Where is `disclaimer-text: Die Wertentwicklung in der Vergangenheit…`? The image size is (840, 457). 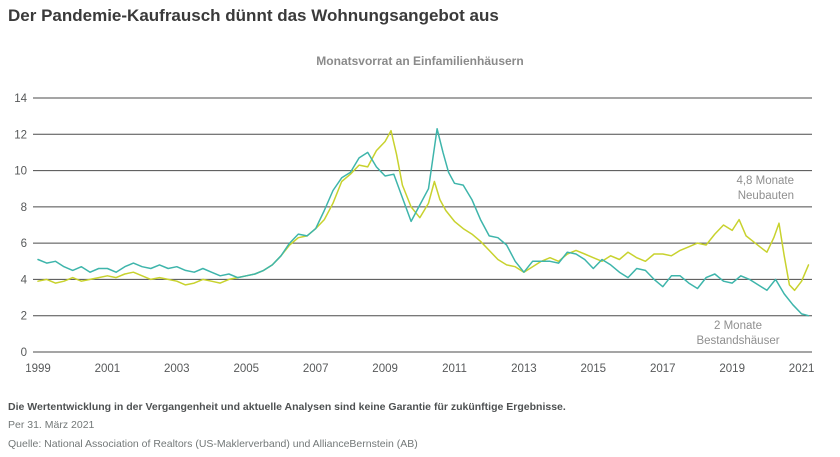 disclaimer-text: Die Wertentwicklung in der Vergangenheit… is located at coordinates (287, 407).